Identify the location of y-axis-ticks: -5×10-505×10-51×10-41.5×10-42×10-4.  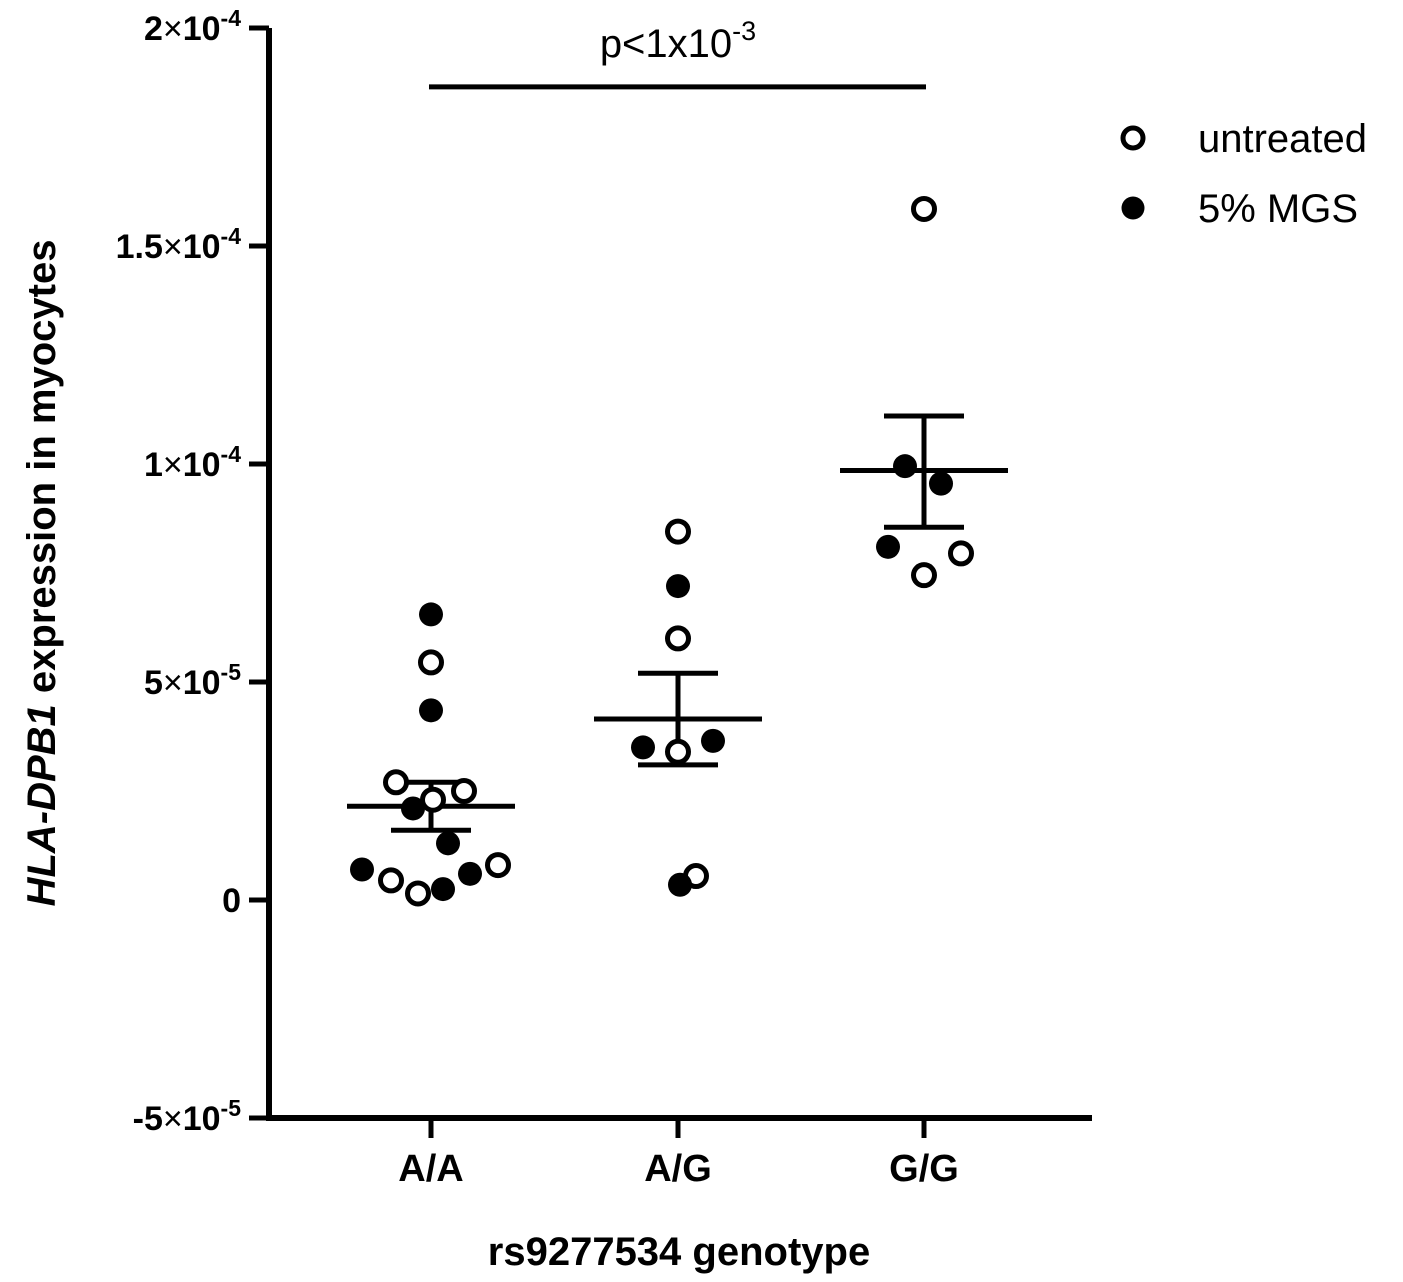
(192, 571).